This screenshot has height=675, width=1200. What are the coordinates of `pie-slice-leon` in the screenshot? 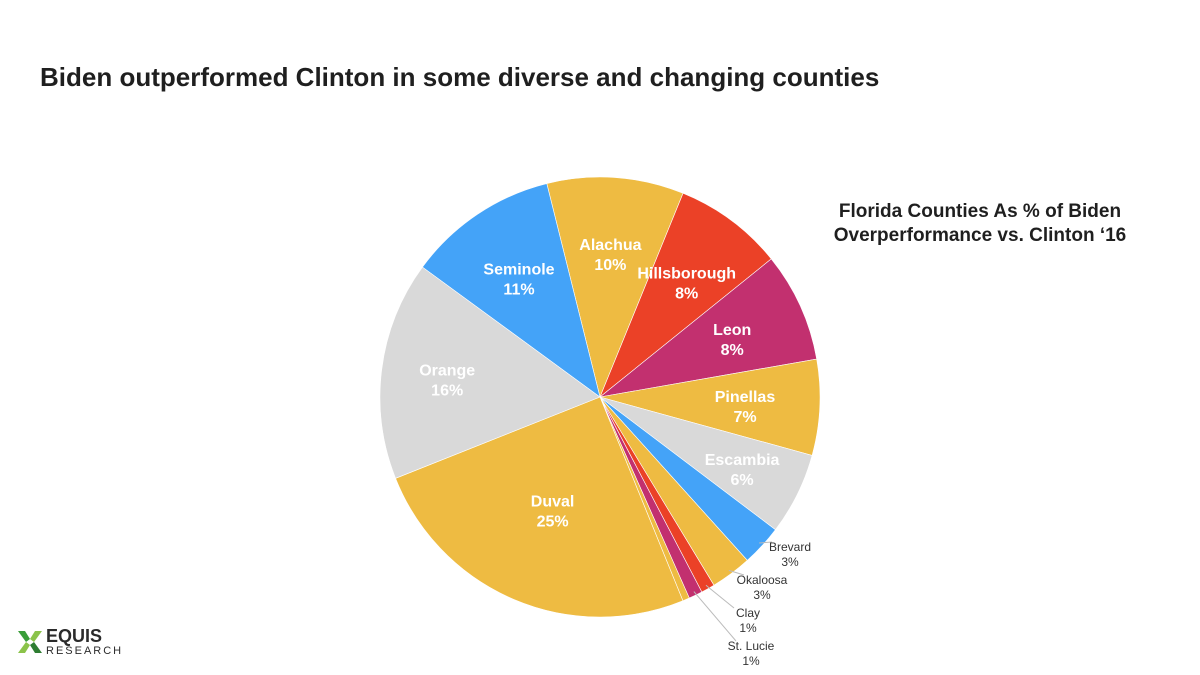 It's located at (708, 328).